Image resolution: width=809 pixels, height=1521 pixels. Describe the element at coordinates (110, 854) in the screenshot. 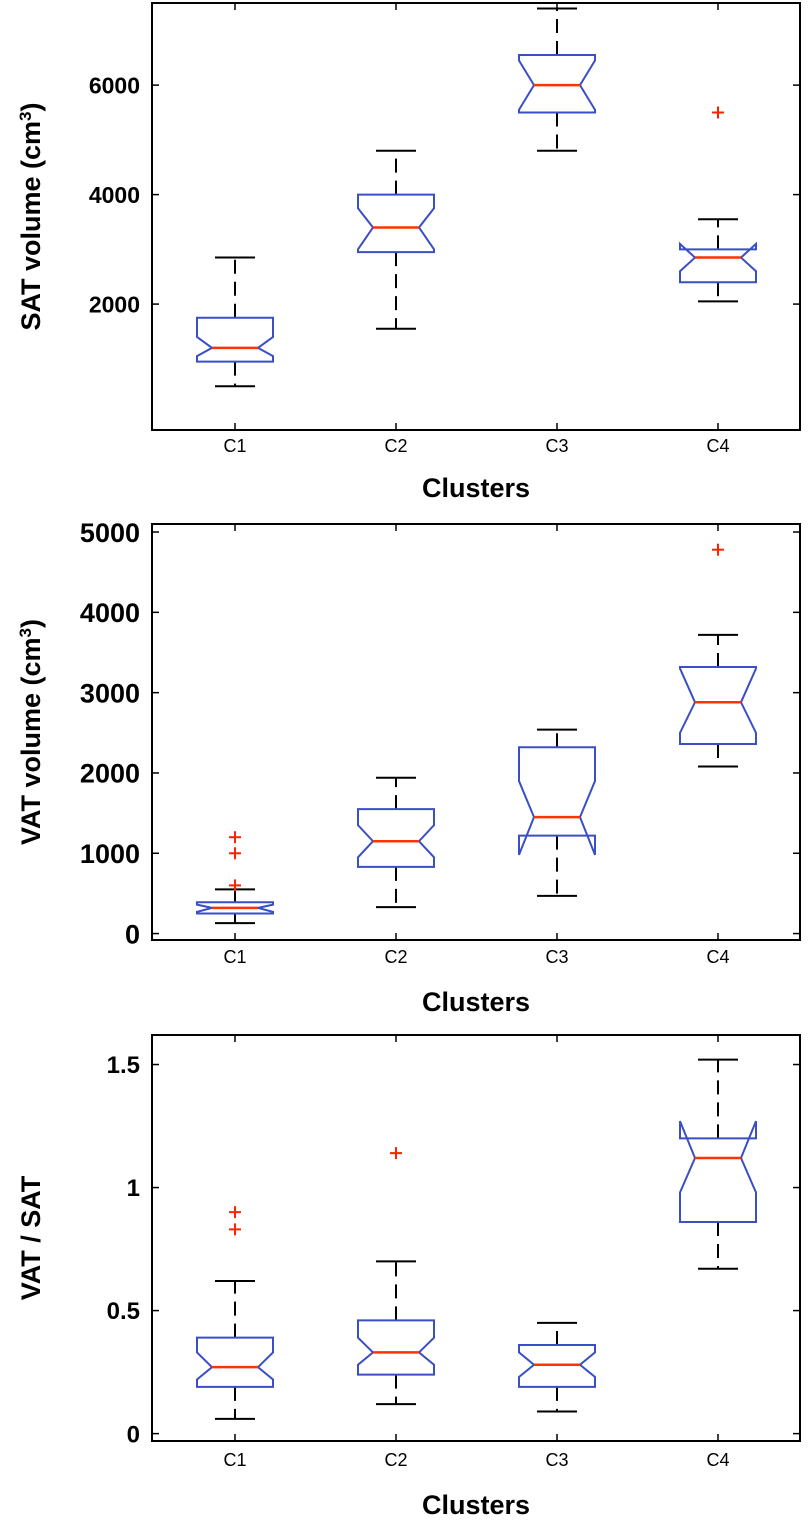

I see `y-tick-label: 1000` at that location.